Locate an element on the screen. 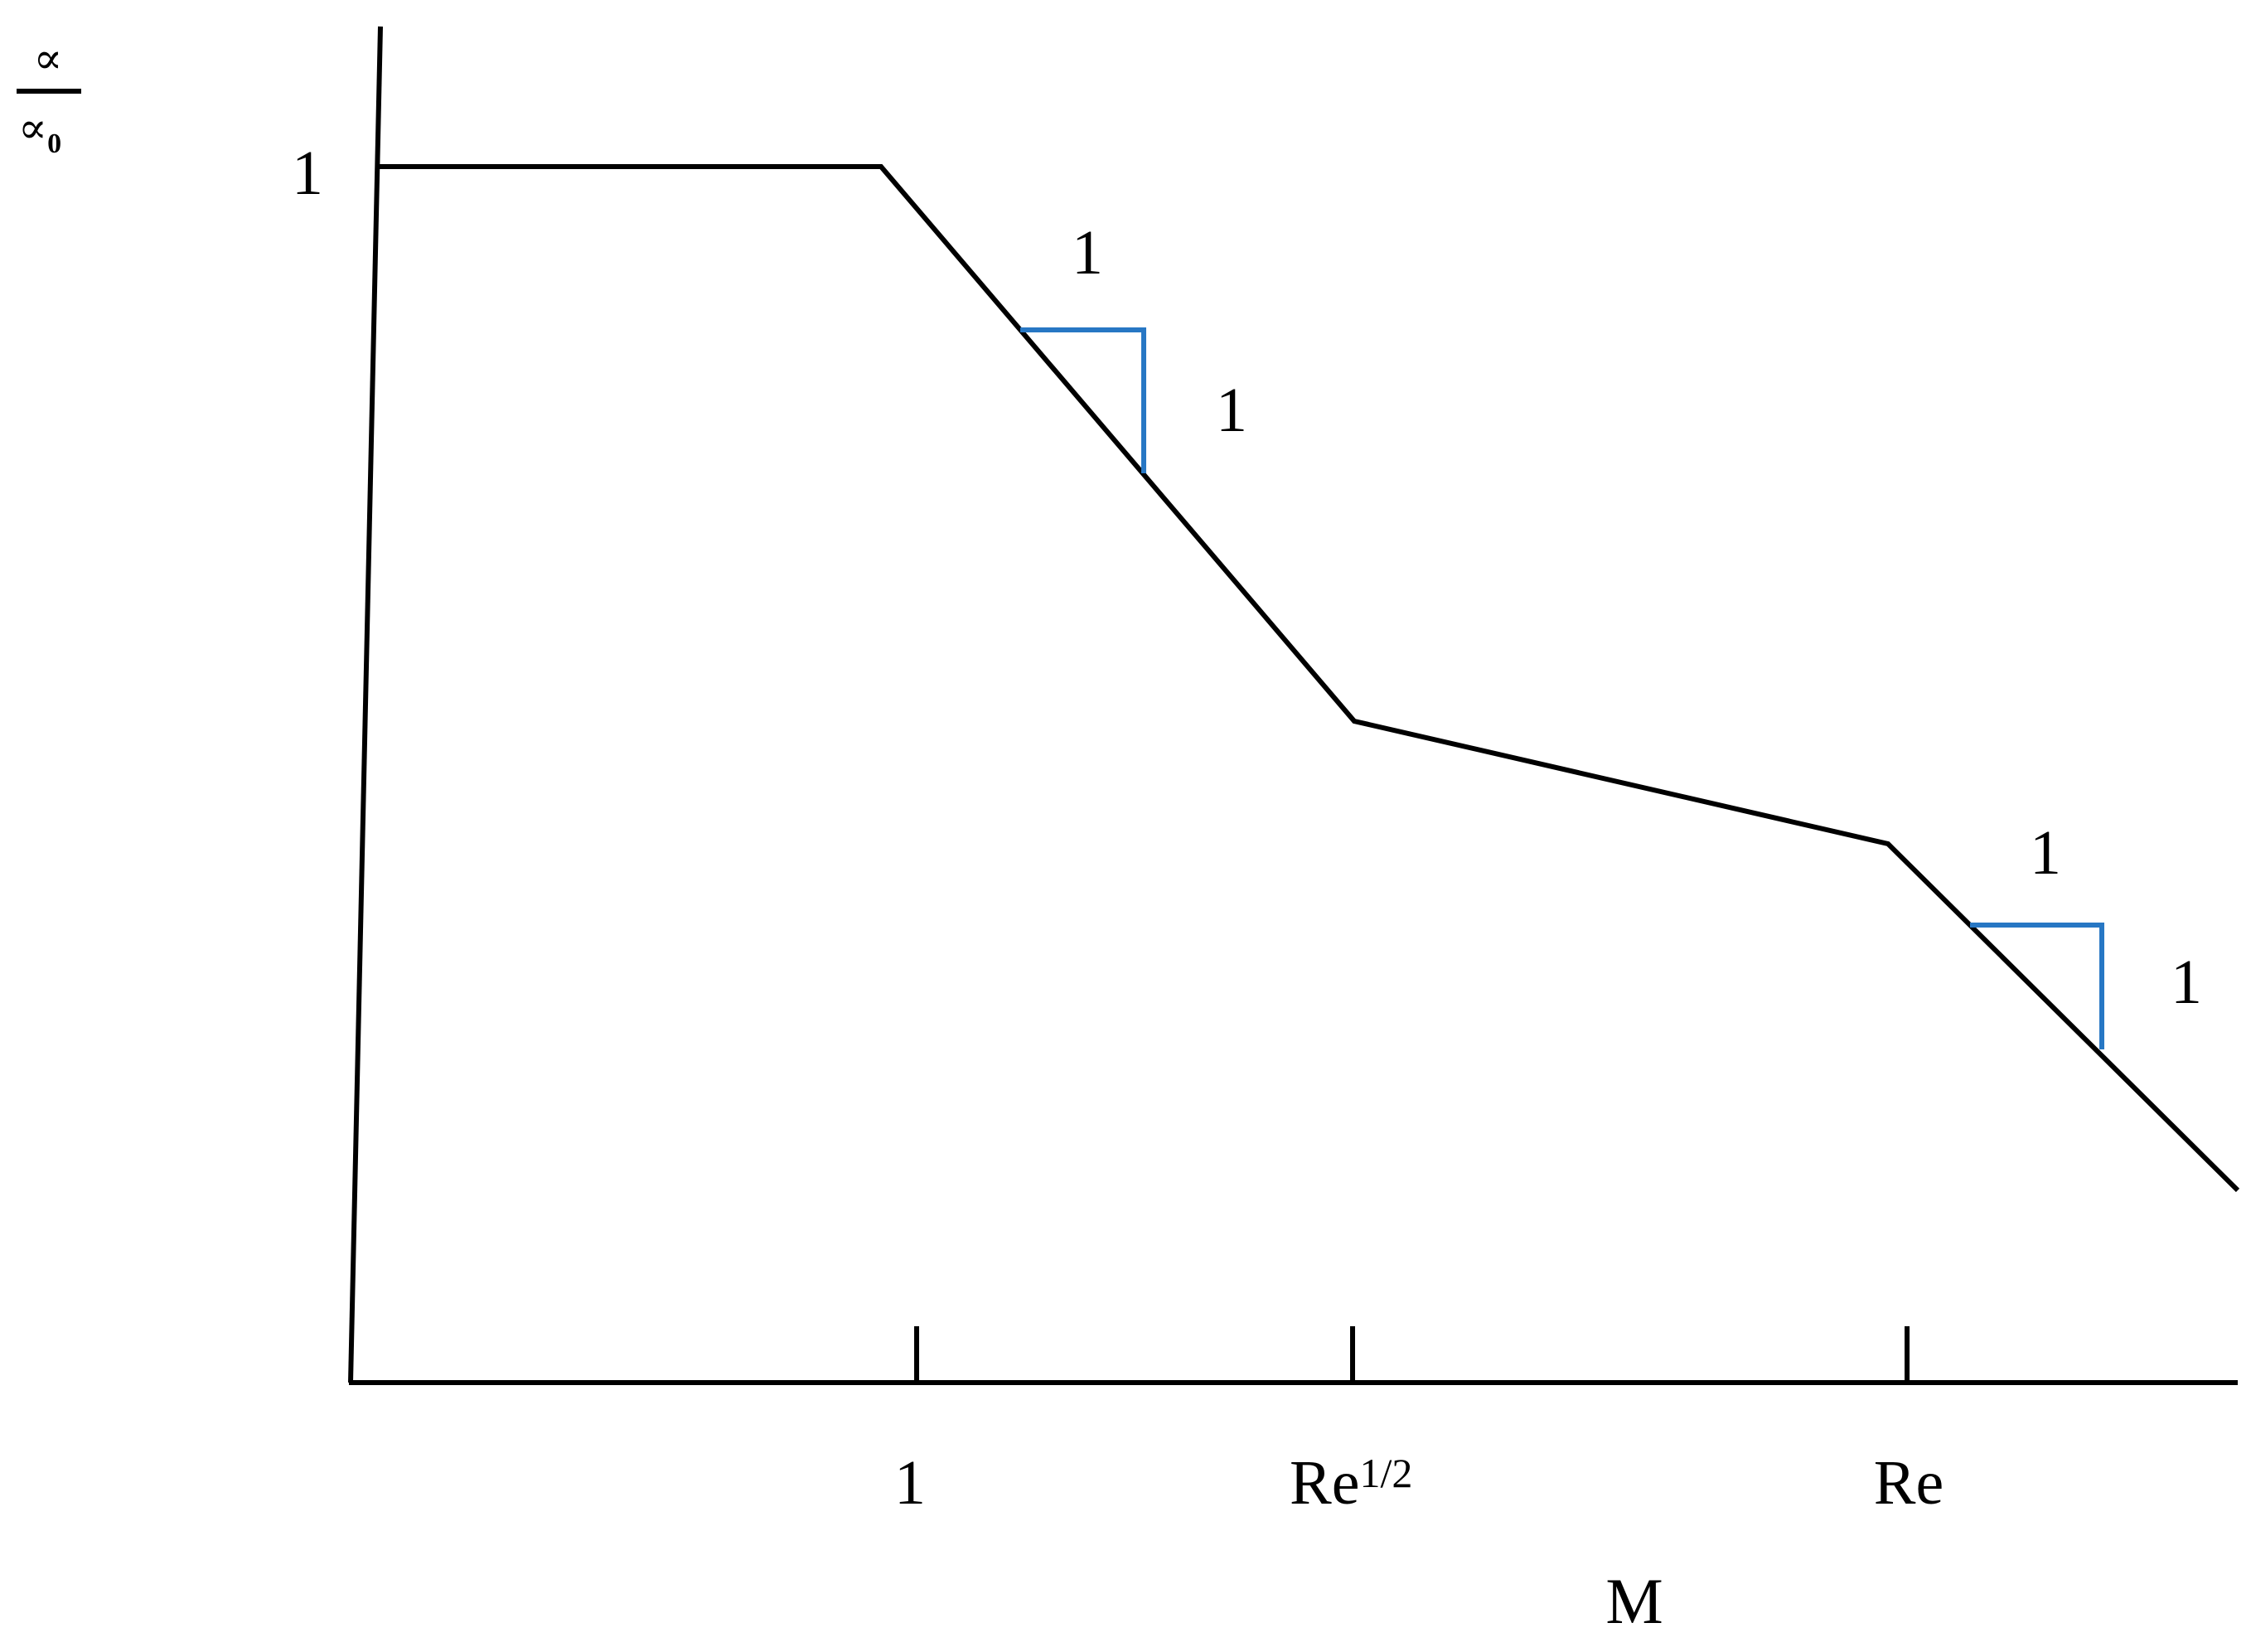  y-axis-line is located at coordinates (366, 704).